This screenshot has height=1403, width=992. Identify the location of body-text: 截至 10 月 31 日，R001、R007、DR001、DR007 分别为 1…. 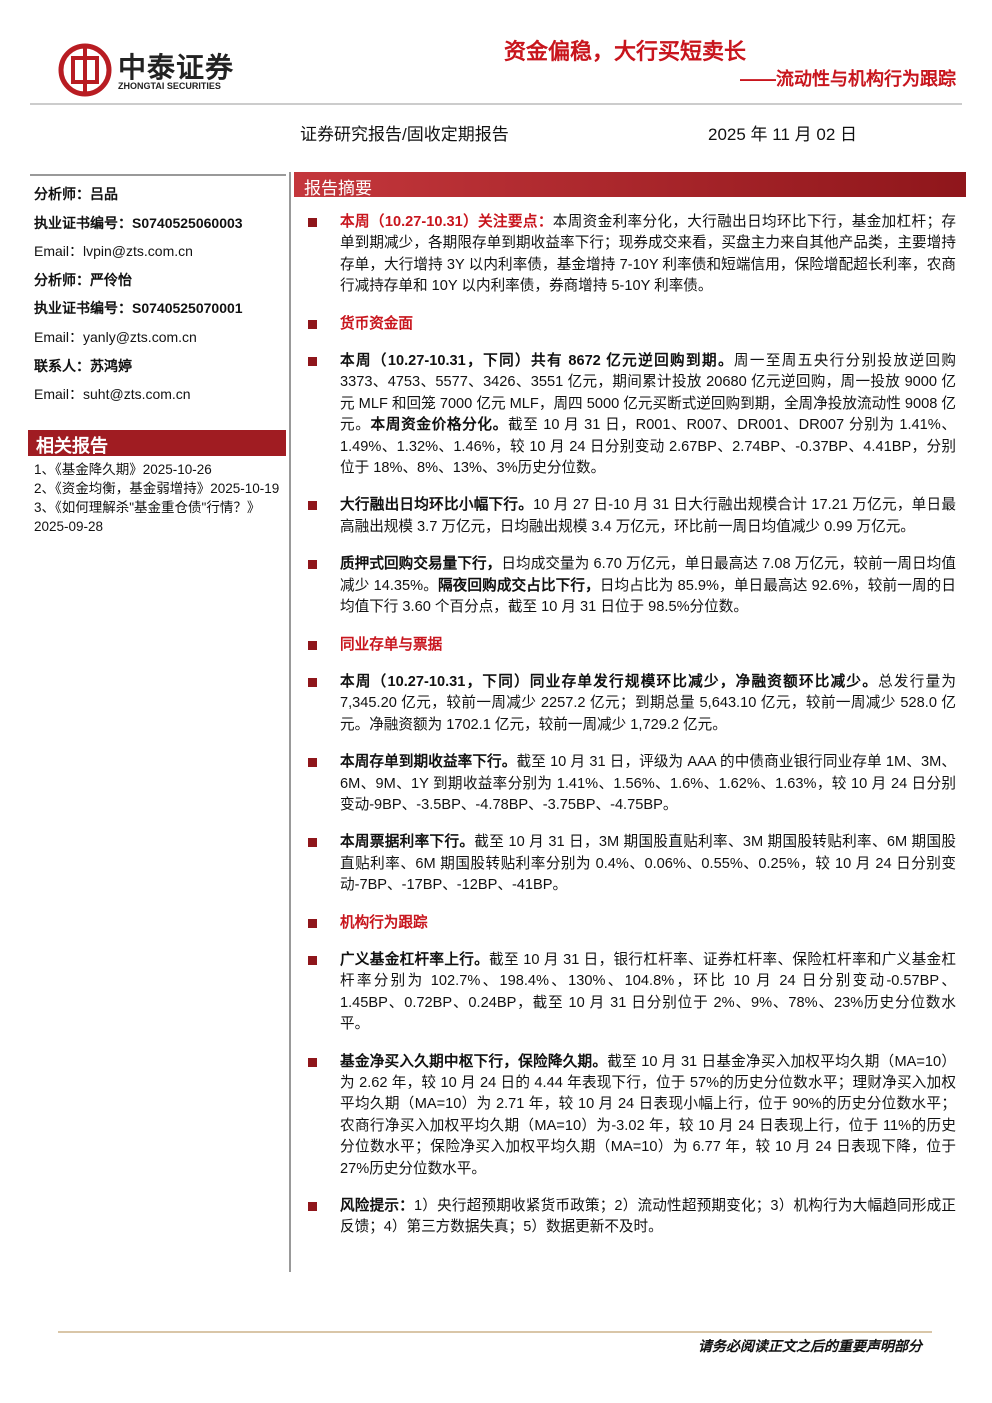
(648, 447).